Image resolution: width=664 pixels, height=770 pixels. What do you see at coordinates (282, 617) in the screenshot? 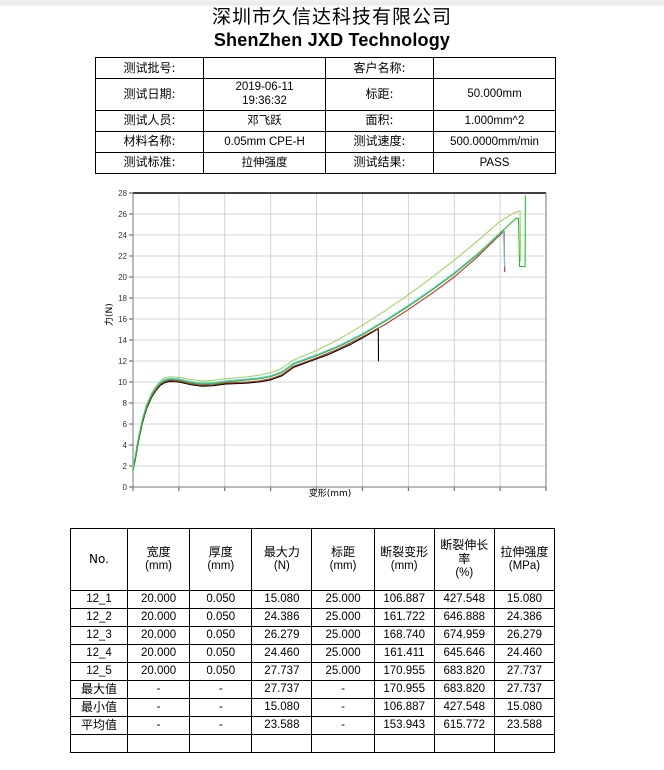
I see `table-row-cell-3: 24.386` at bounding box center [282, 617].